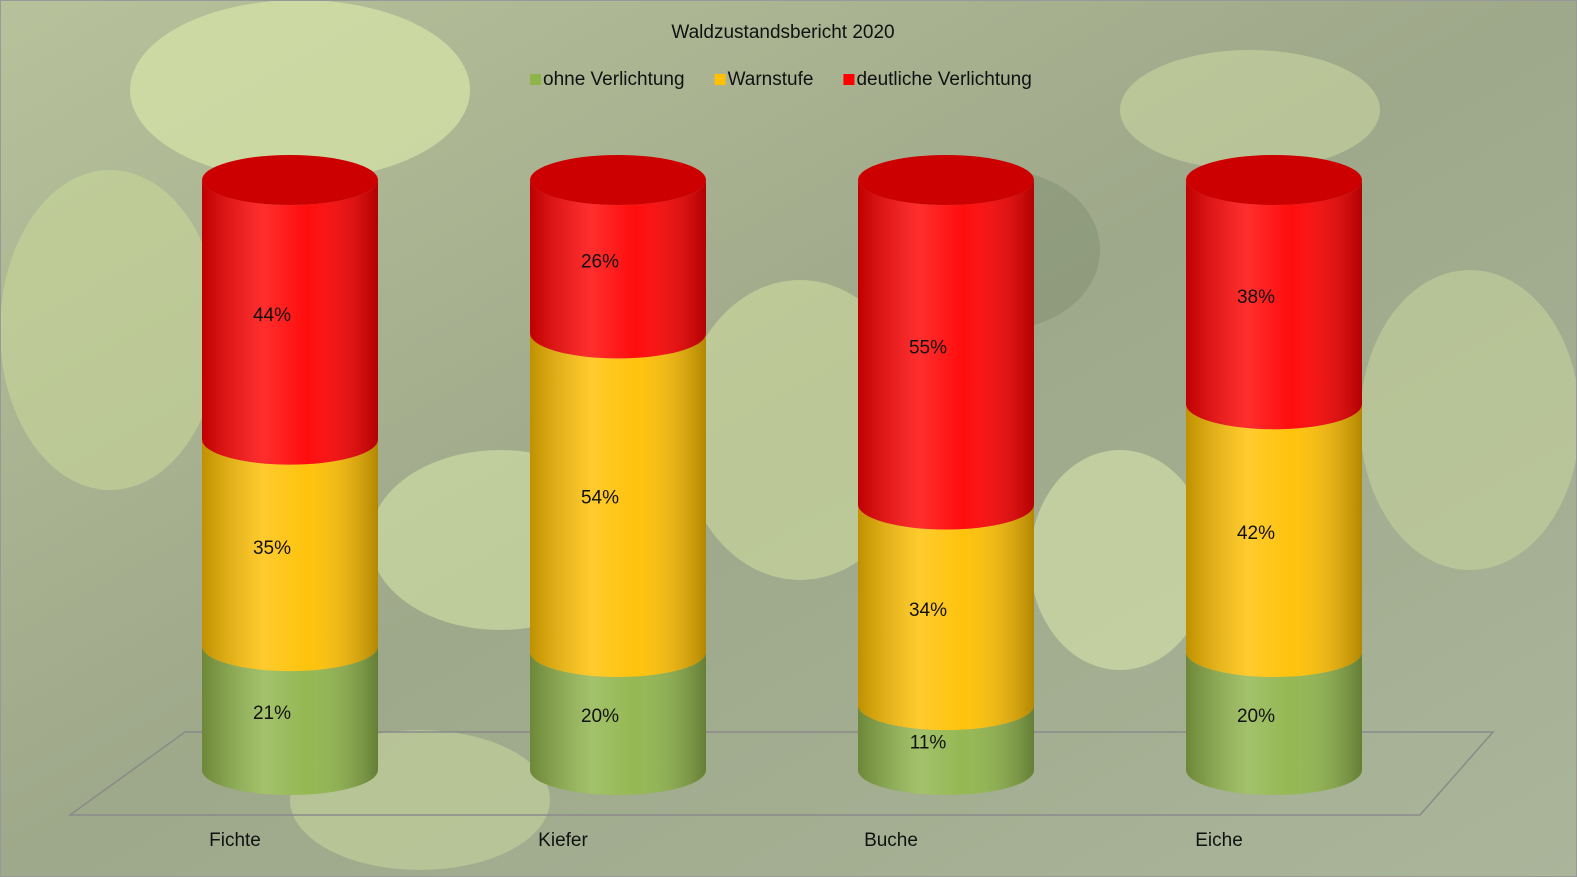 Image resolution: width=1577 pixels, height=877 pixels. What do you see at coordinates (600, 262) in the screenshot?
I see `data-label: 26%` at bounding box center [600, 262].